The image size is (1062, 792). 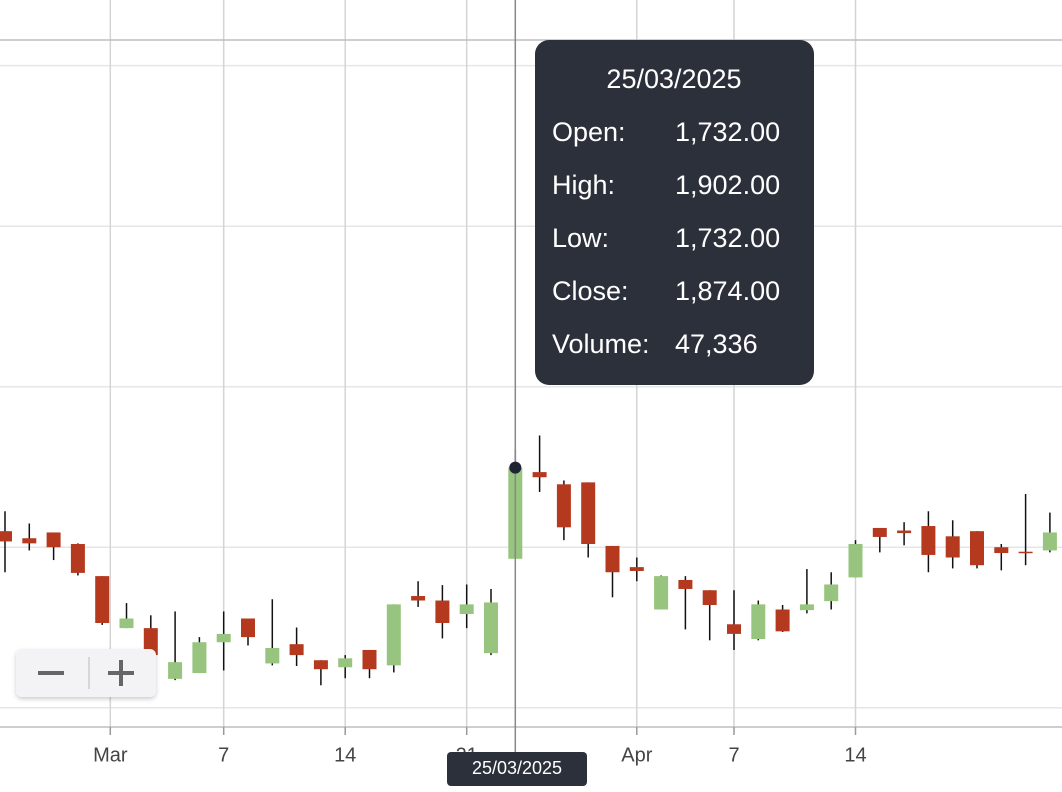 What do you see at coordinates (589, 132) in the screenshot?
I see `tooltip-field-label: Open:` at bounding box center [589, 132].